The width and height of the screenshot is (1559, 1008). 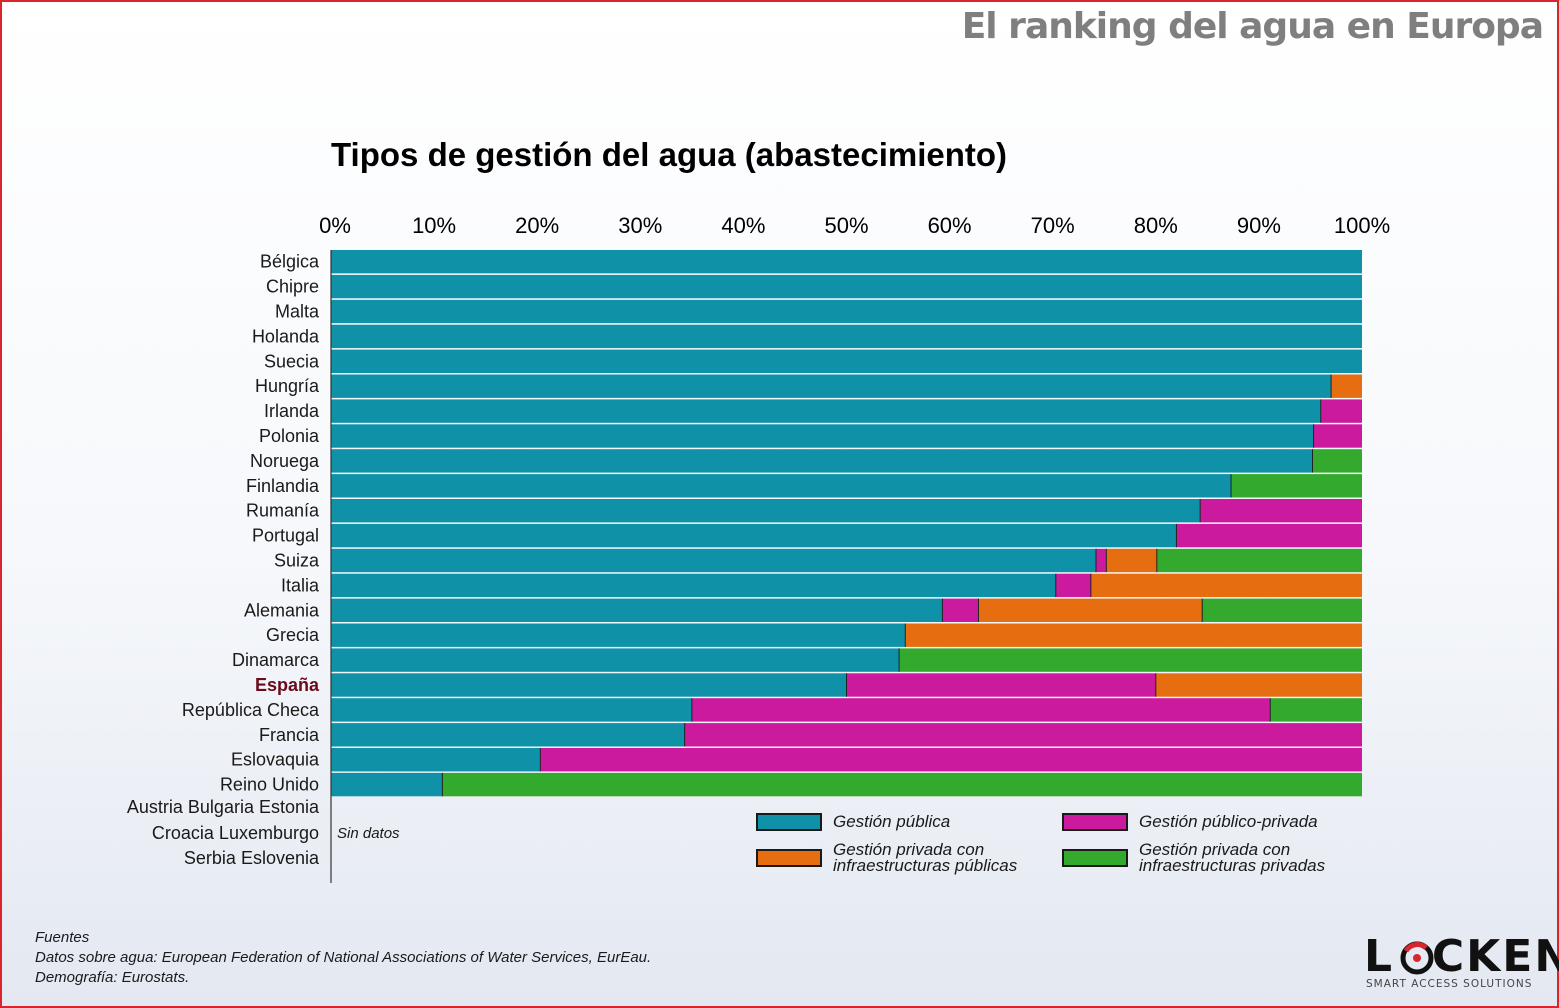 I want to click on x-tick-label: 60%, so click(x=950, y=225).